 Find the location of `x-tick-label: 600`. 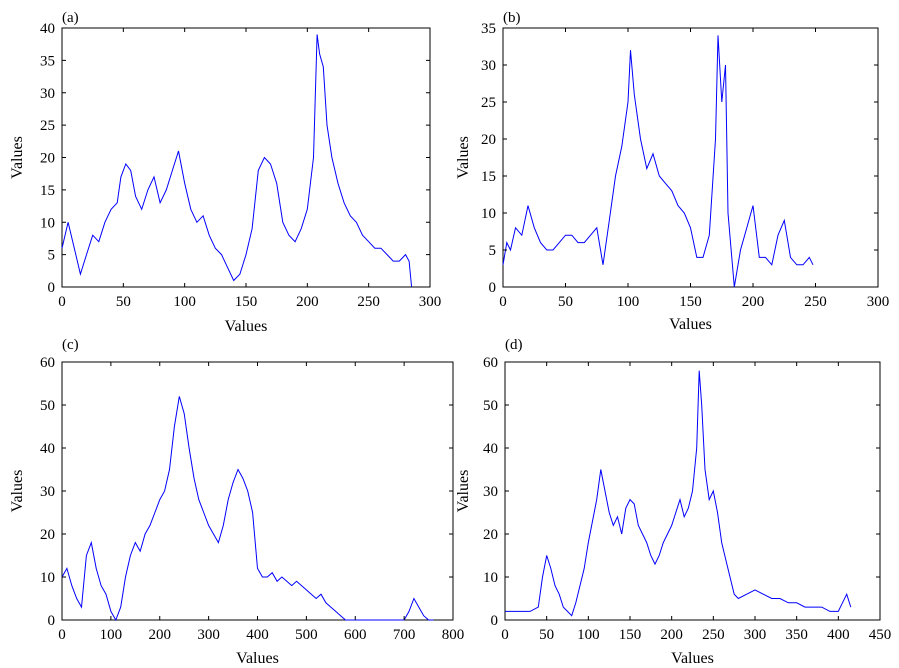

x-tick-label: 600 is located at coordinates (355, 635).